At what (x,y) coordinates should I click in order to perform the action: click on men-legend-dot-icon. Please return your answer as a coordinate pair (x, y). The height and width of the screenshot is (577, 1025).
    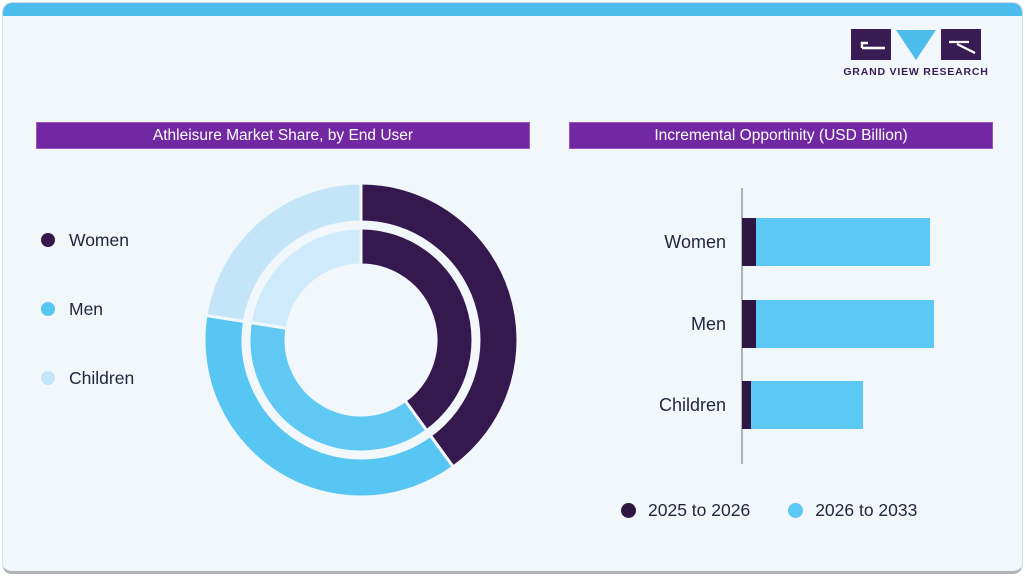
    Looking at the image, I should click on (48, 309).